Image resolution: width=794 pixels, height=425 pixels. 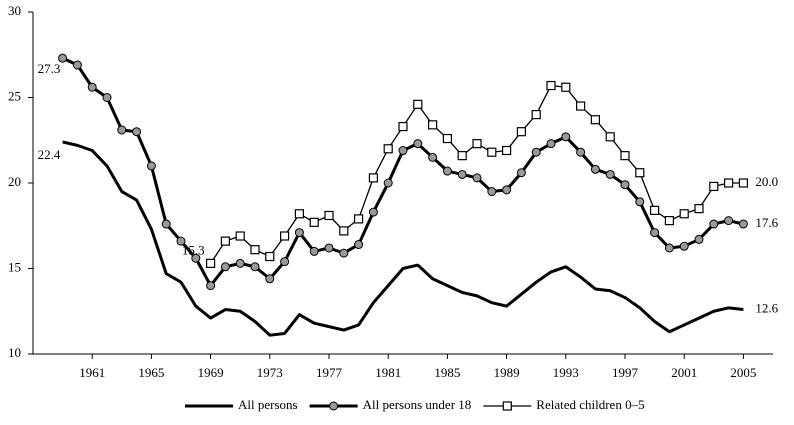 What do you see at coordinates (92, 372) in the screenshot?
I see `x-tick-label: 1961` at bounding box center [92, 372].